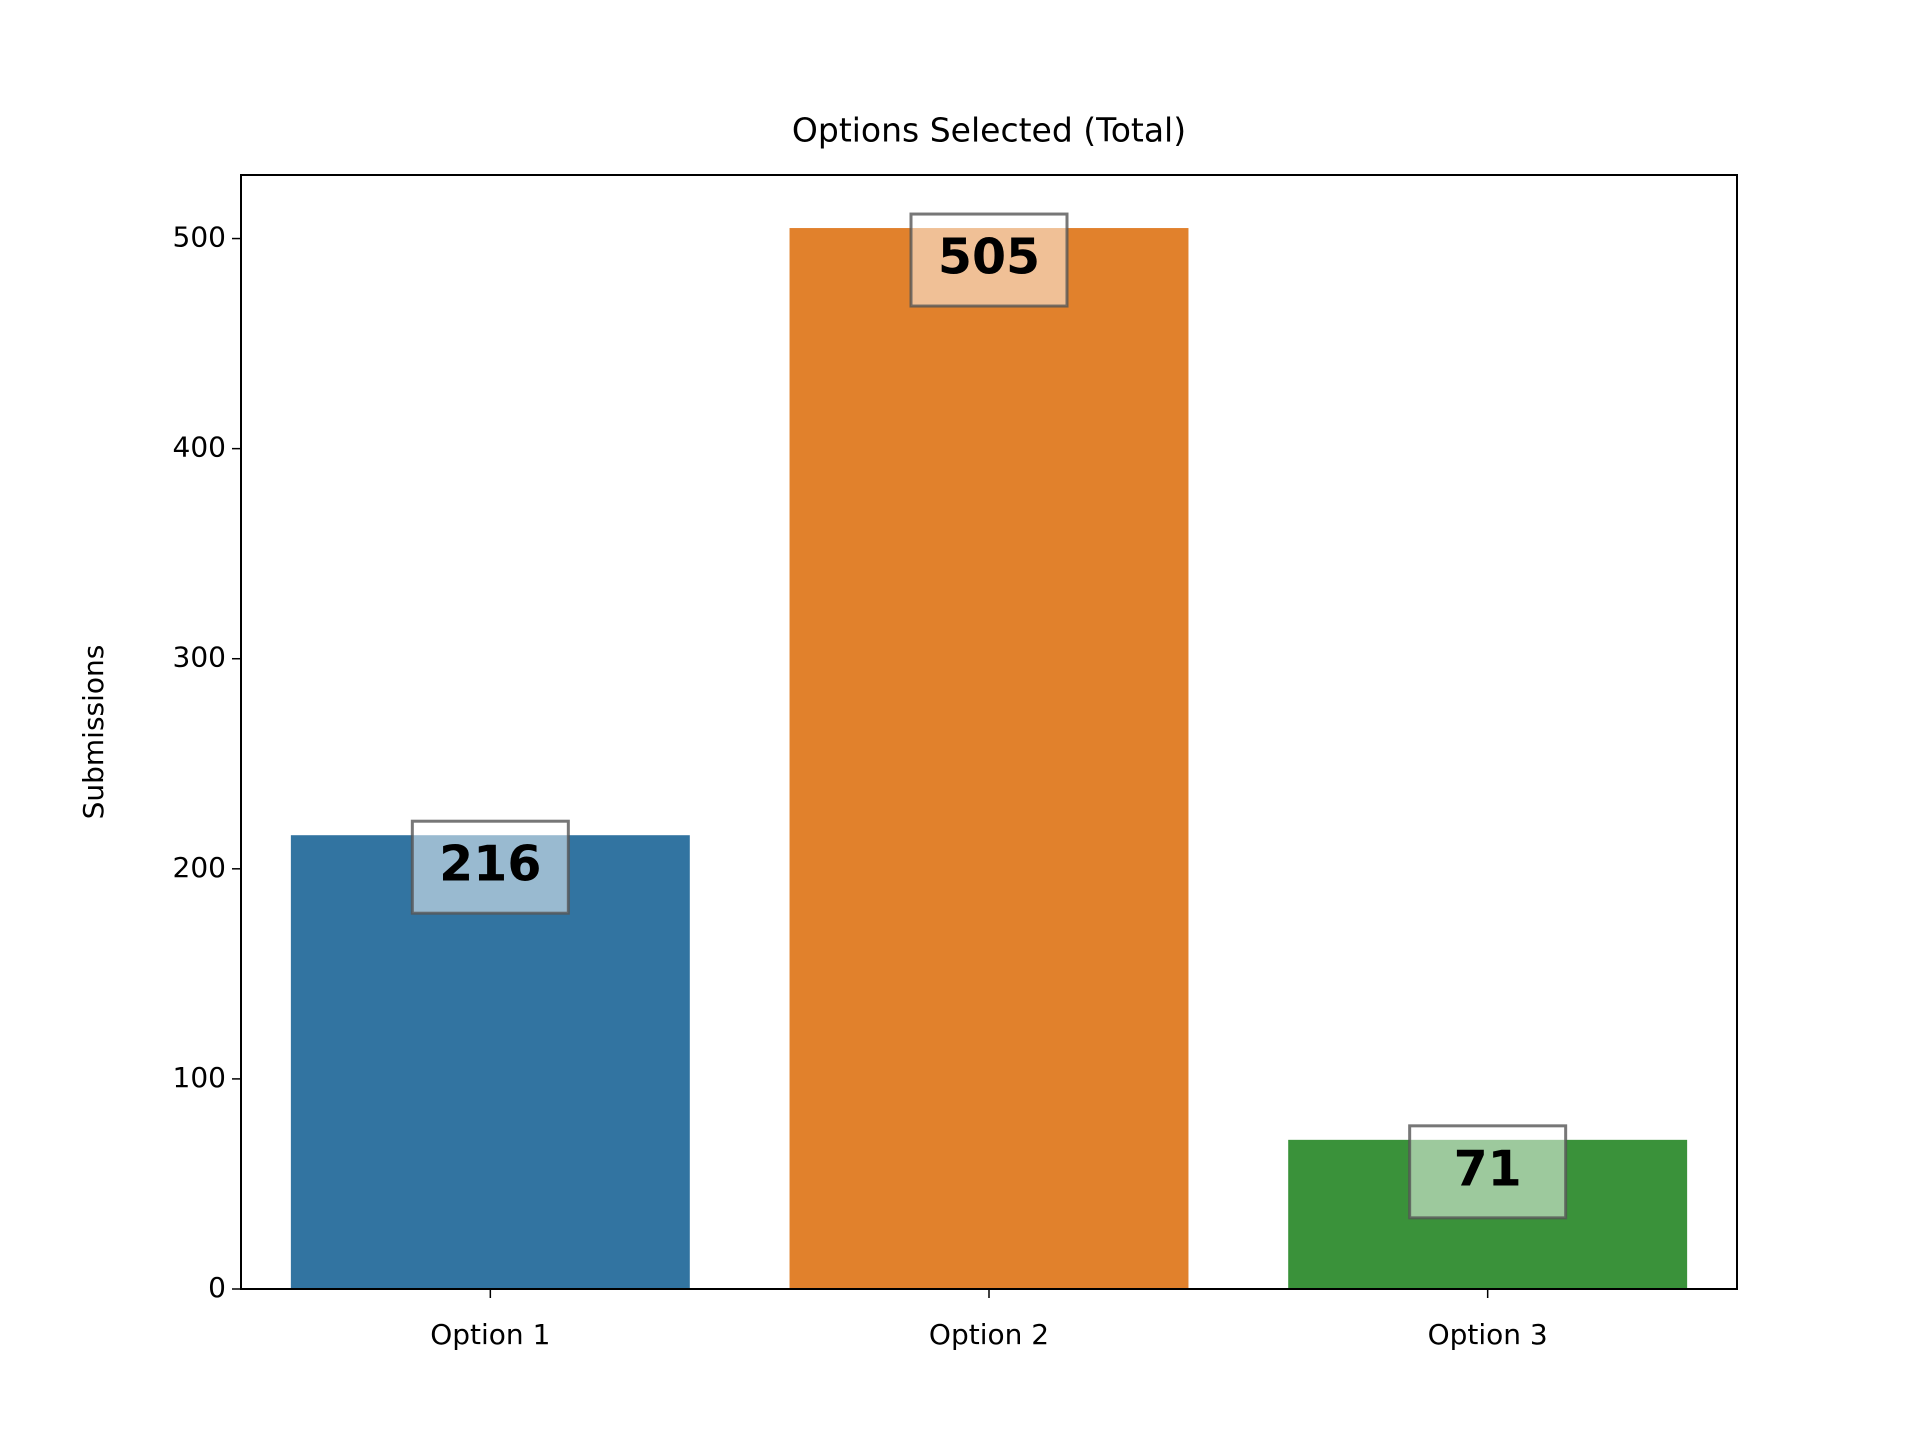 Image resolution: width=1920 pixels, height=1440 pixels. What do you see at coordinates (217, 1287) in the screenshot?
I see `y-tick-label: 0` at bounding box center [217, 1287].